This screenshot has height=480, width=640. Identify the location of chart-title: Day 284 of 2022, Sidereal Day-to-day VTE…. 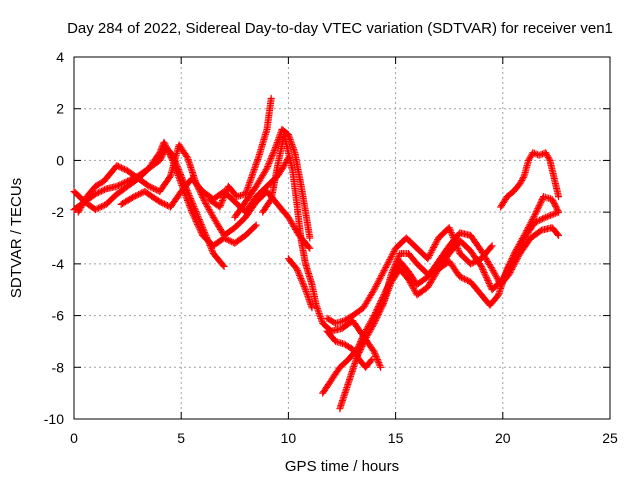
(340, 28).